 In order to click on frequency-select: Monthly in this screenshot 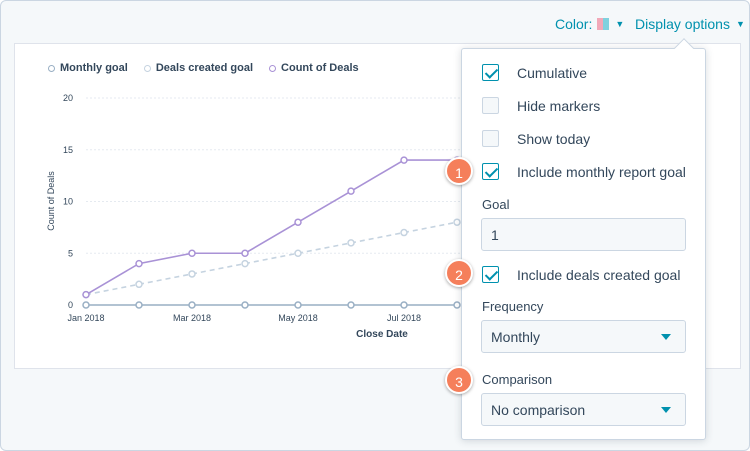, I will do `click(583, 336)`.